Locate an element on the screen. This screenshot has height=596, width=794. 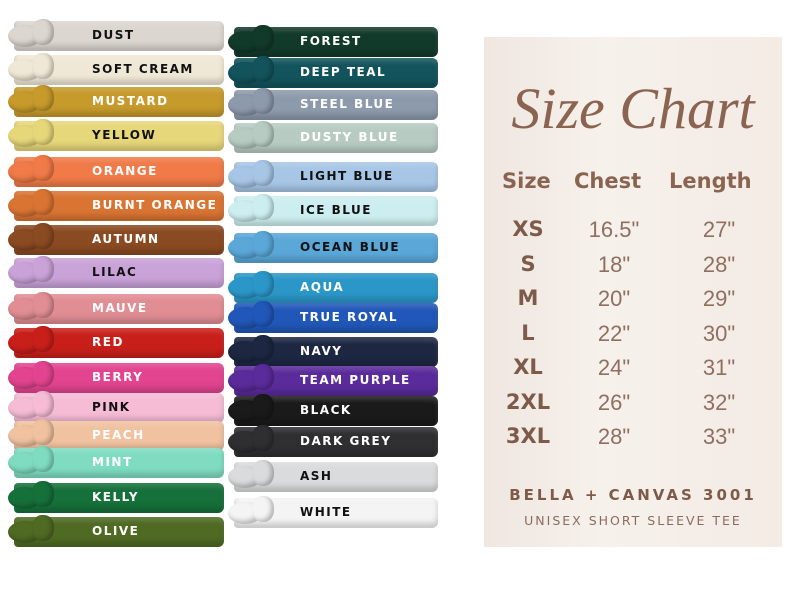
color-name: DUST is located at coordinates (113, 35).